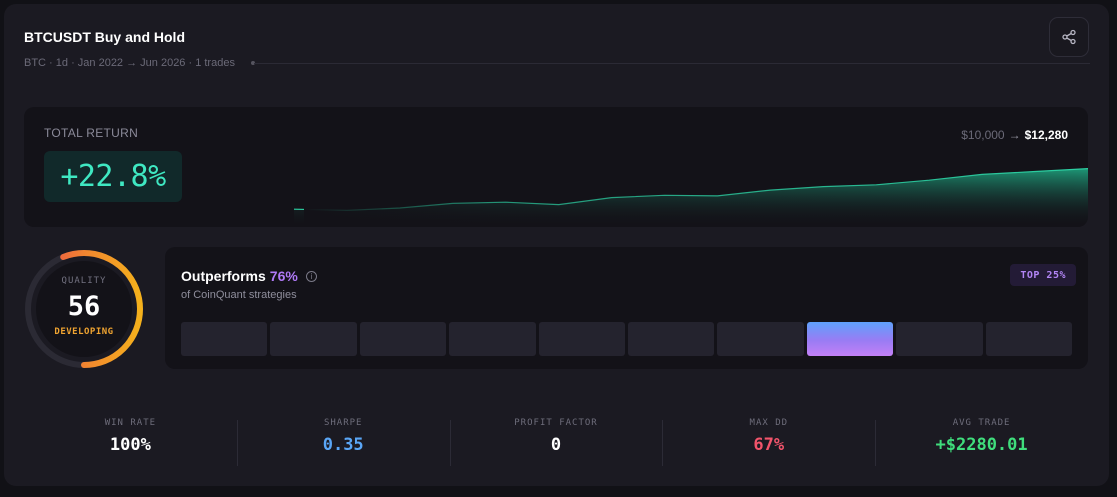 The width and height of the screenshot is (1117, 497). I want to click on stat-value: 0, so click(556, 445).